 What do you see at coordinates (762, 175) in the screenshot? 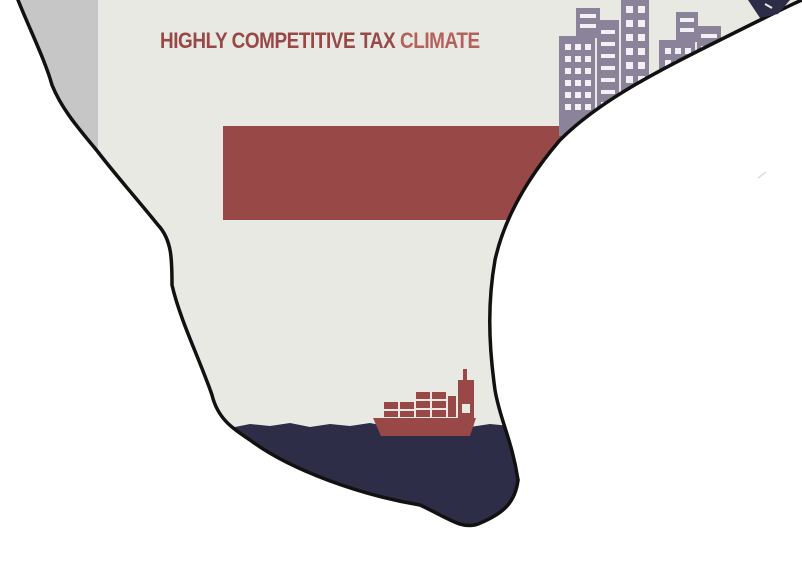
I see `coast-tick` at bounding box center [762, 175].